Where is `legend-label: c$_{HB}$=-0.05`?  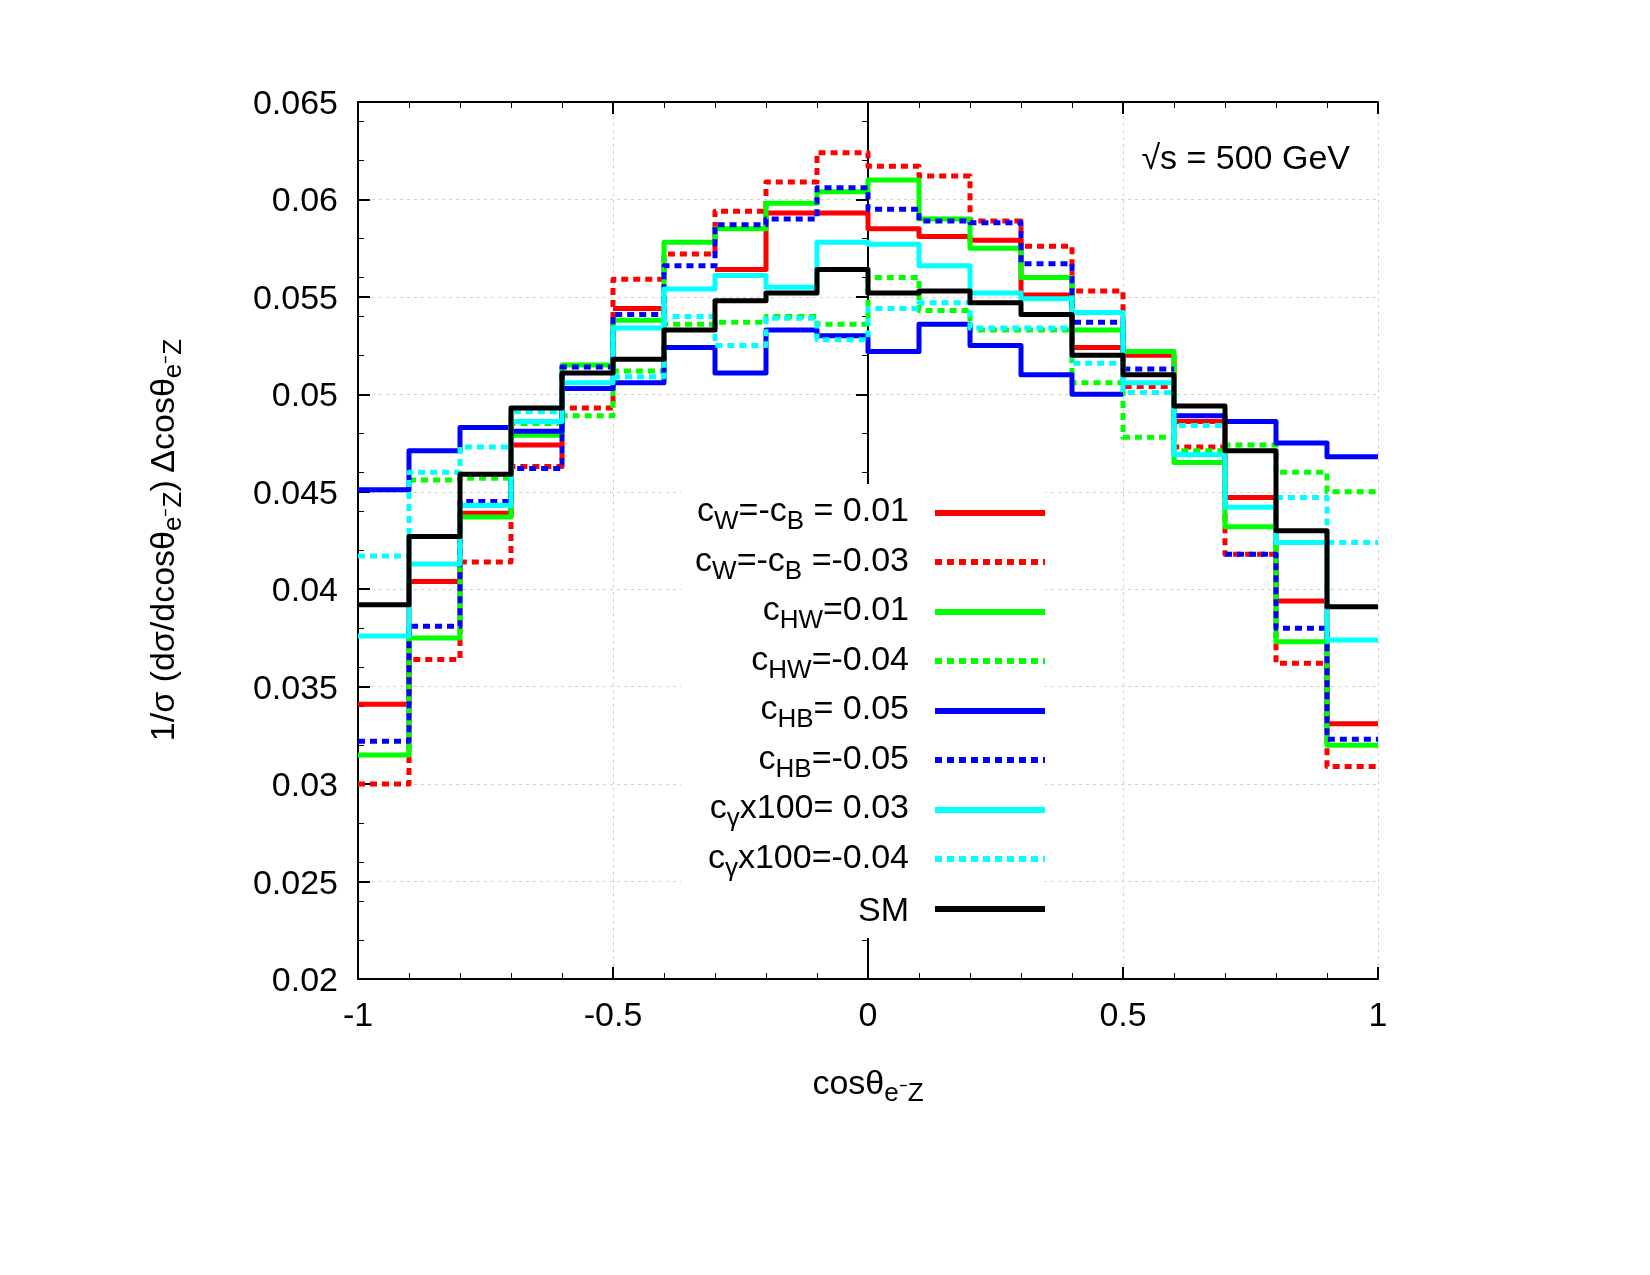
legend-label: c$_{HB}$=-0.05 is located at coordinates (833, 760).